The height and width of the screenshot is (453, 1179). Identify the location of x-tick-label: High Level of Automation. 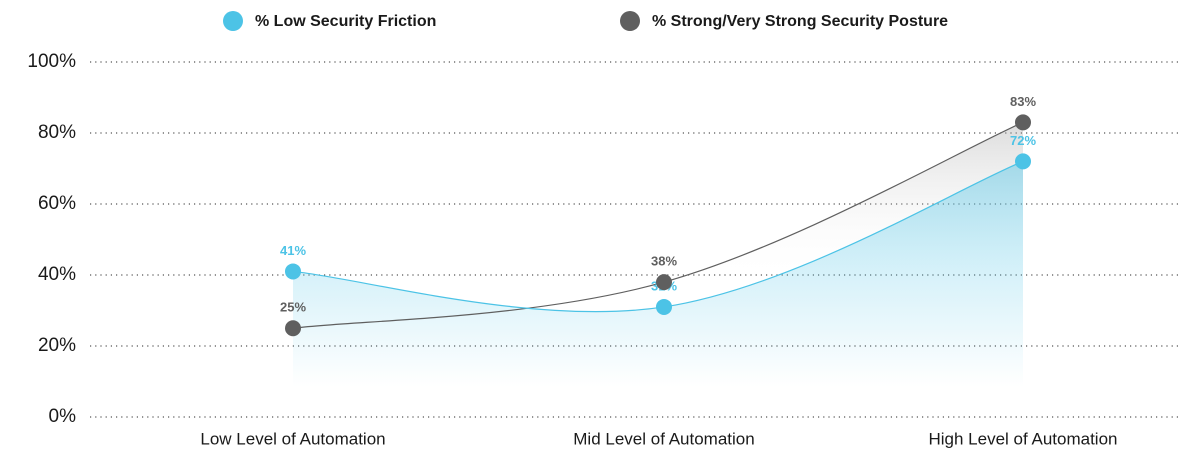
(1022, 438).